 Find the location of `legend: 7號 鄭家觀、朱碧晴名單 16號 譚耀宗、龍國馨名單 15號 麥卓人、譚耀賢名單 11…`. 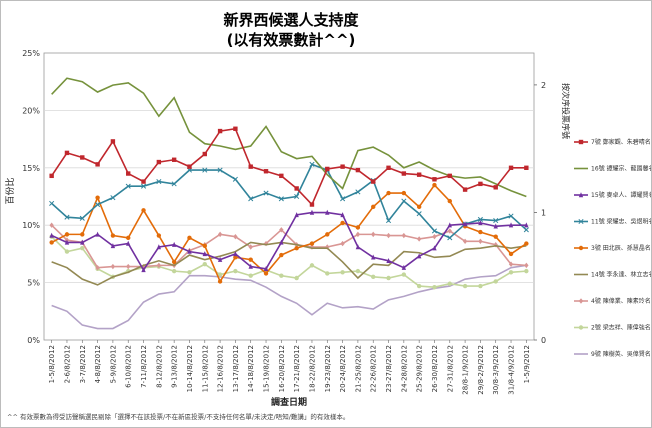

legend: 7號 鄭家觀、朱碧晴名單 16號 譚耀宗、龍國馨名單 15號 麥卓人、譚耀賢名單 11… is located at coordinates (612, 248).